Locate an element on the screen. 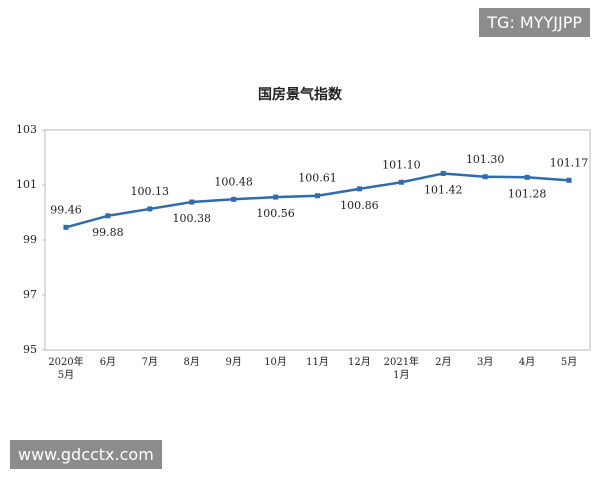 The height and width of the screenshot is (480, 600). data-label: 100.38 is located at coordinates (191, 218).